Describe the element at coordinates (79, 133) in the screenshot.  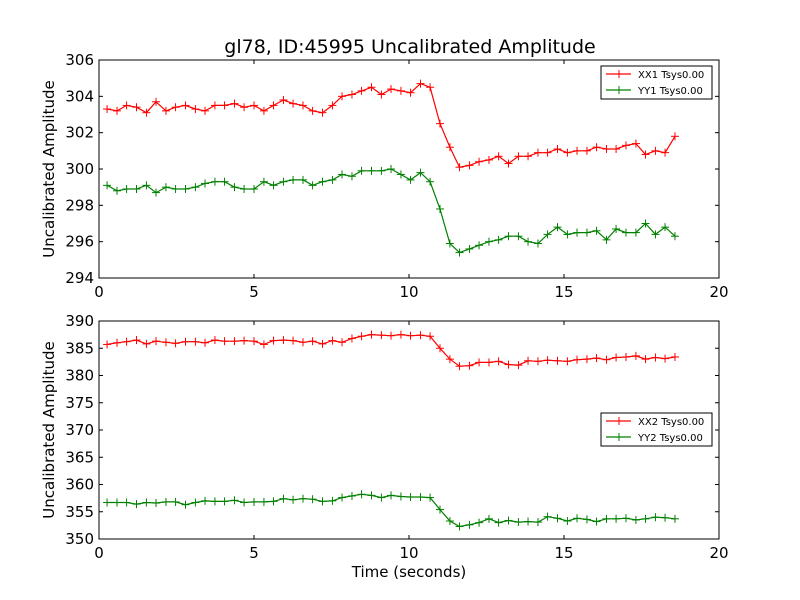
I see `y-tick-label: 302` at that location.